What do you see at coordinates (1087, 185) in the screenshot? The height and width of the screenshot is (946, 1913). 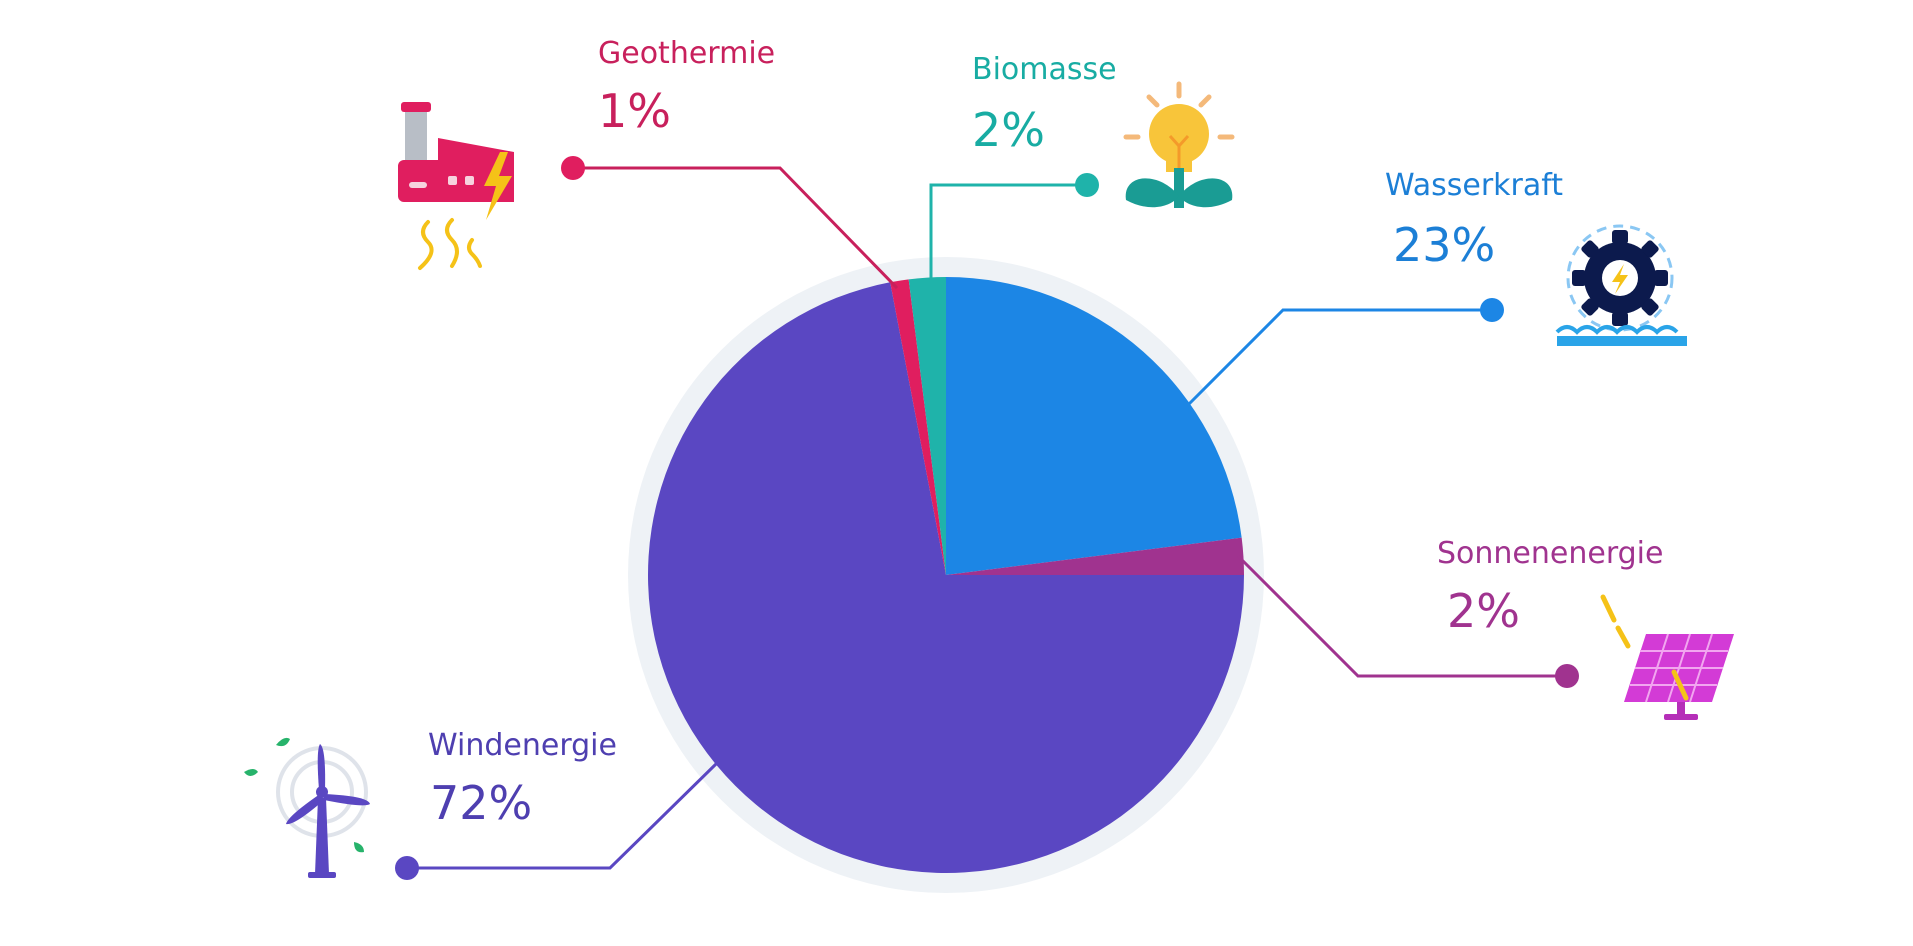 I see `leader-dot-biomasse` at bounding box center [1087, 185].